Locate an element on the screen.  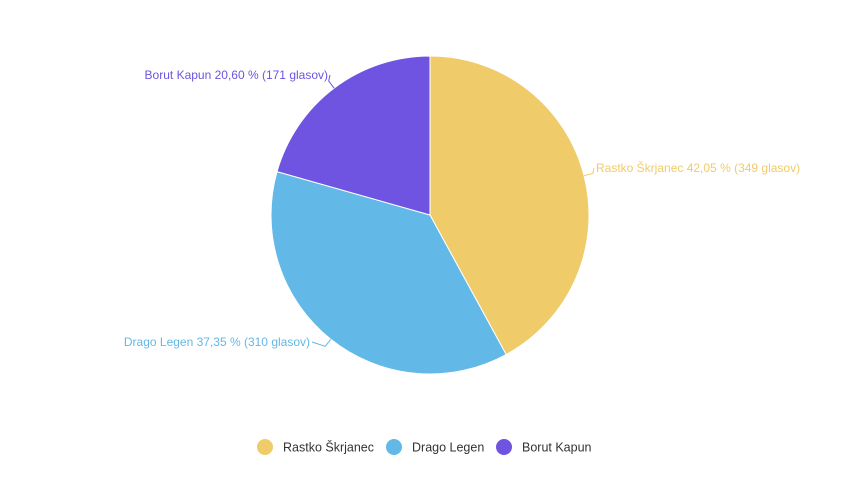
legend-item: Rastko Škrjanec is located at coordinates (315, 447).